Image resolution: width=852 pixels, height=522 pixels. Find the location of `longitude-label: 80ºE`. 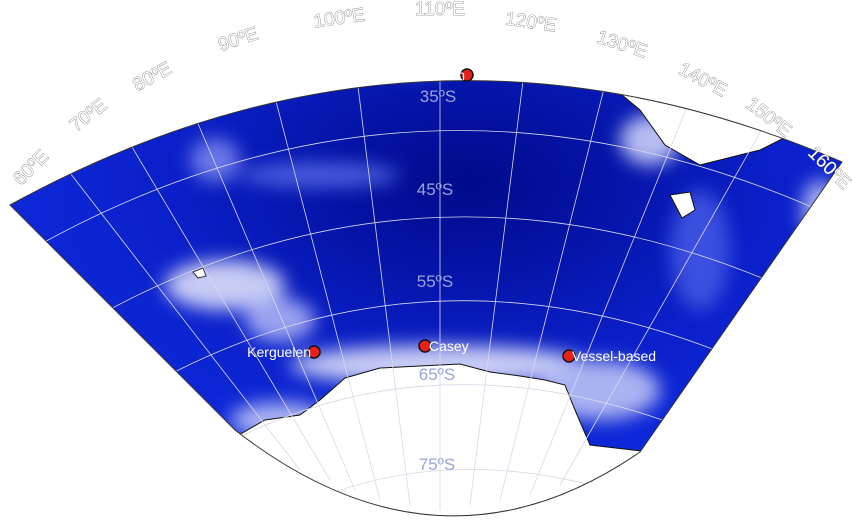

longitude-label: 80ºE is located at coordinates (152, 77).